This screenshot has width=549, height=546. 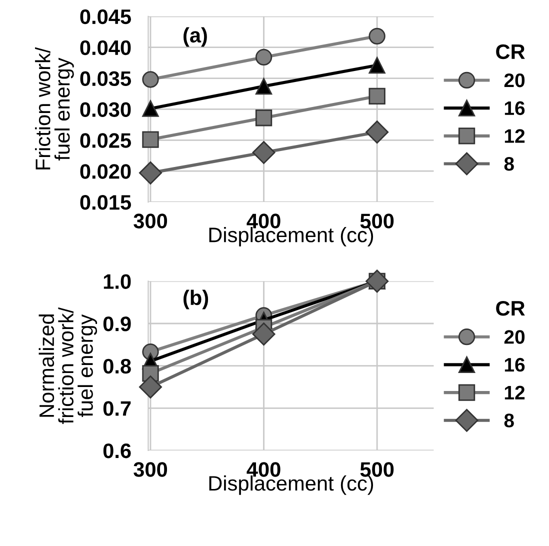 What do you see at coordinates (117, 408) in the screenshot?
I see `y-tick-label: 0.7` at bounding box center [117, 408].